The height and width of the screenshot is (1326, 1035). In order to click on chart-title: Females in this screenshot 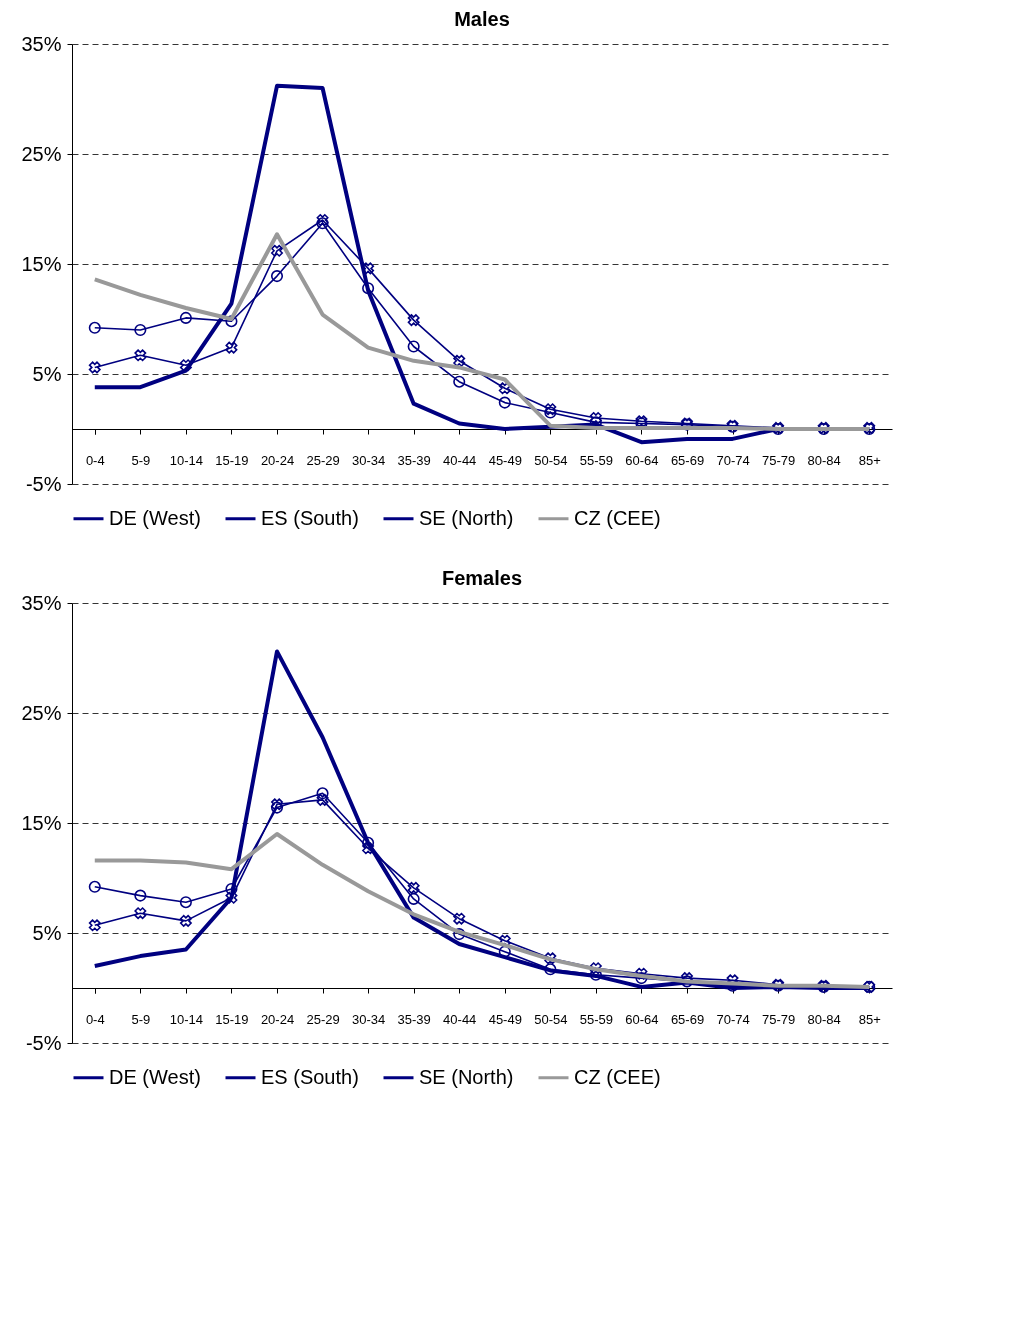, I will do `click(482, 578)`.